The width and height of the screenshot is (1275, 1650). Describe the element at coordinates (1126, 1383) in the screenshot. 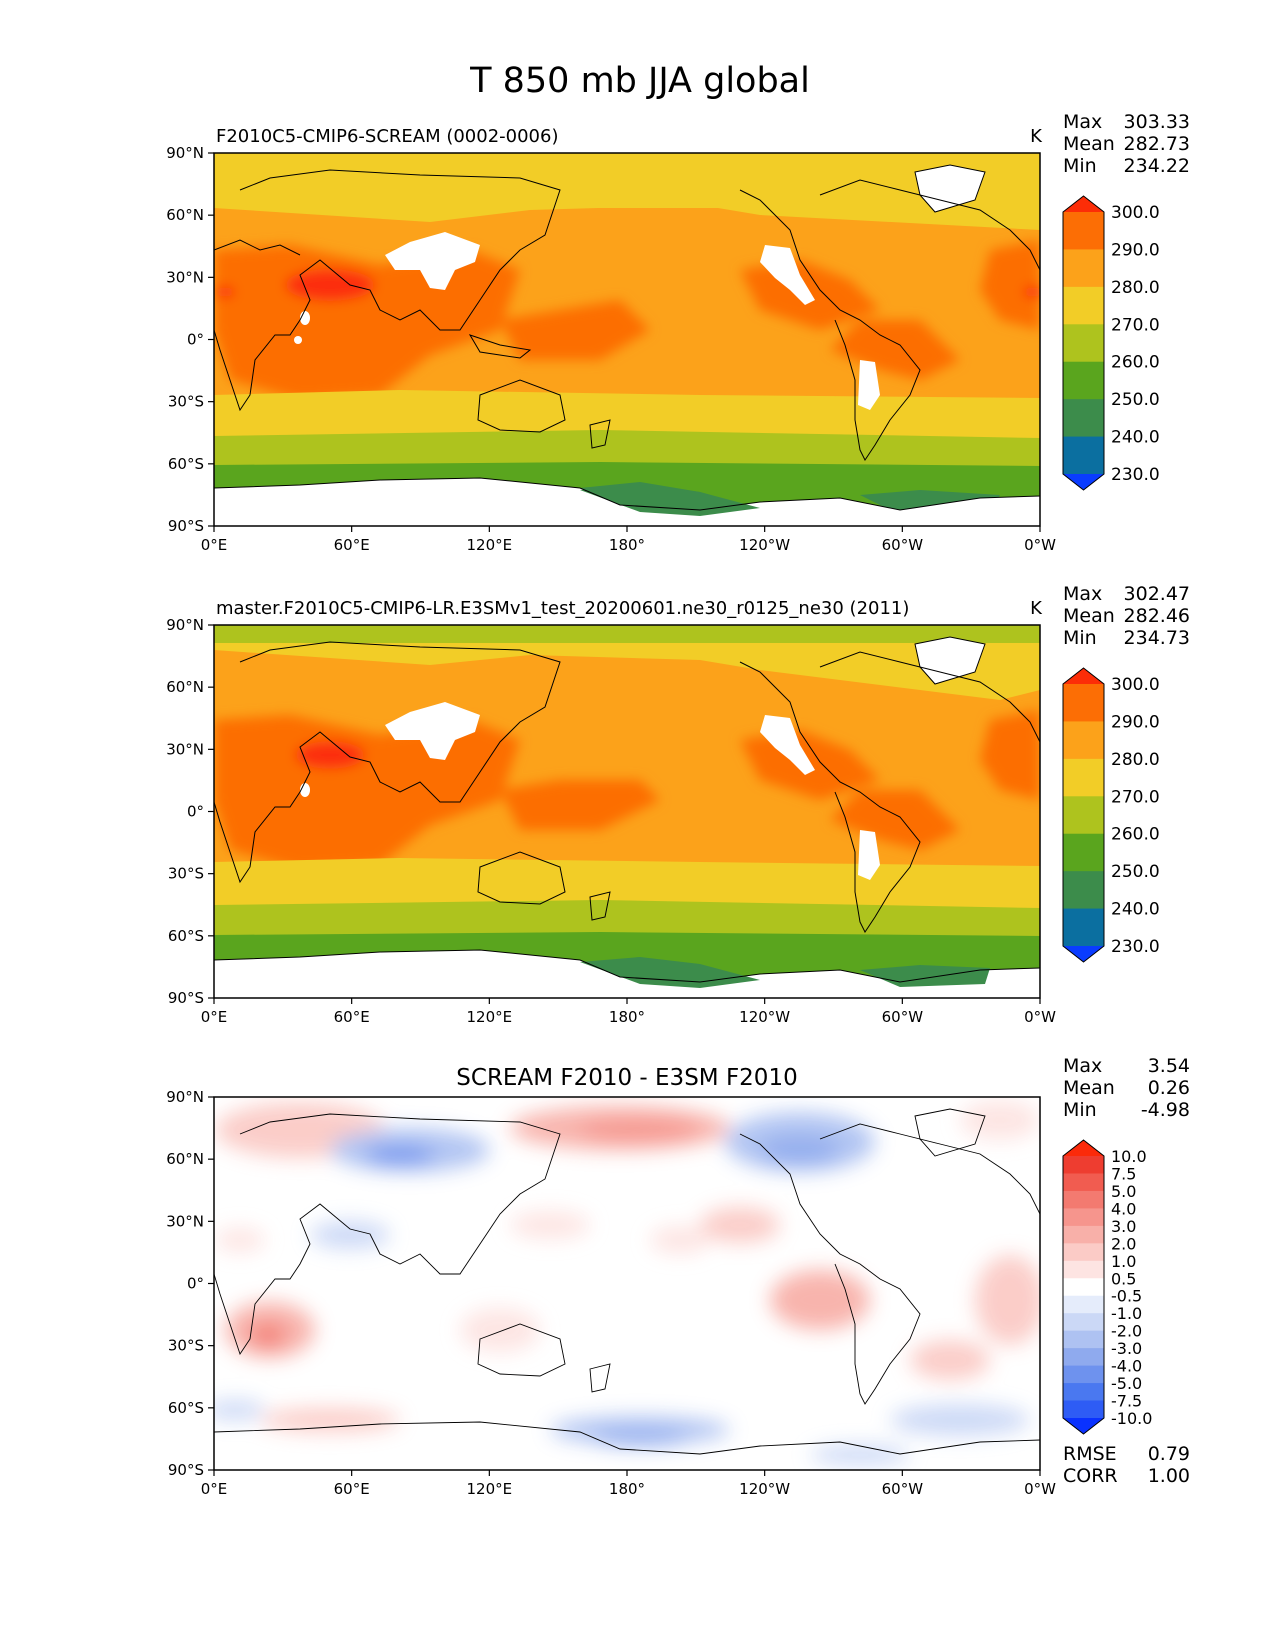

I see `colorbar-label: -5.0` at that location.